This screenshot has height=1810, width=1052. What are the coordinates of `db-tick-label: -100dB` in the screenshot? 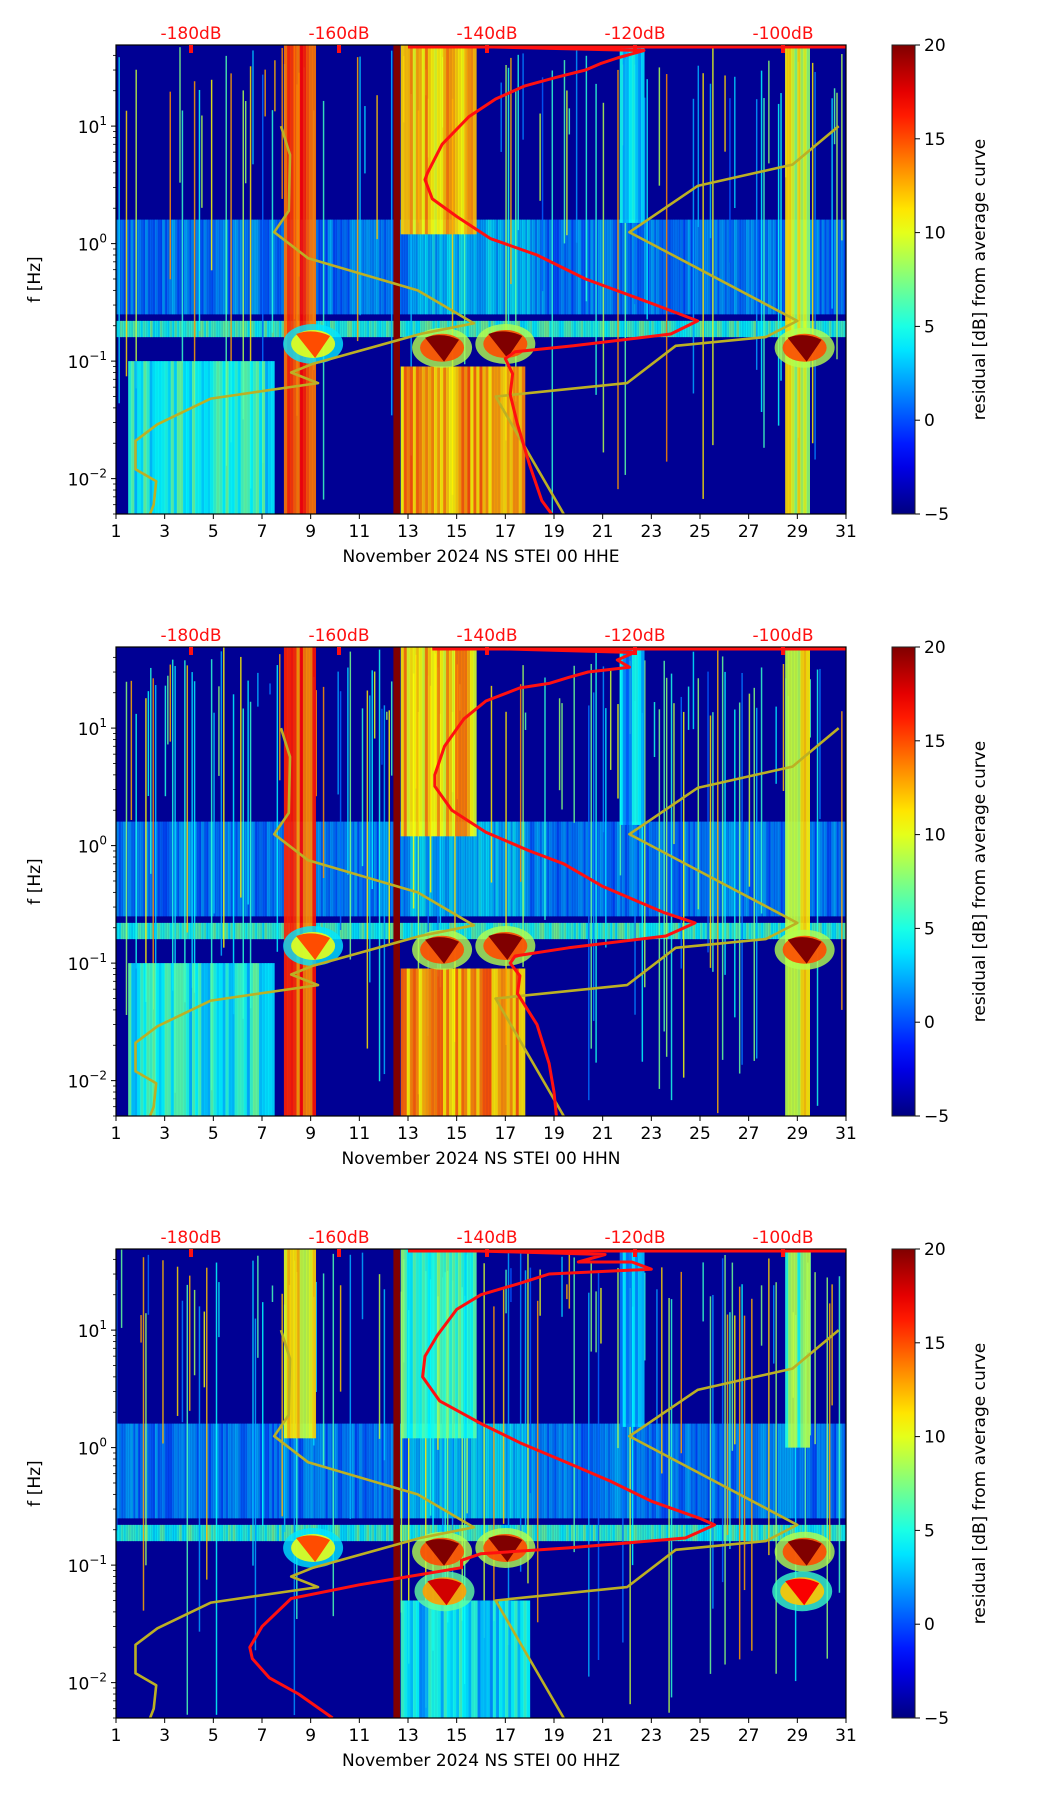 It's located at (782, 34).